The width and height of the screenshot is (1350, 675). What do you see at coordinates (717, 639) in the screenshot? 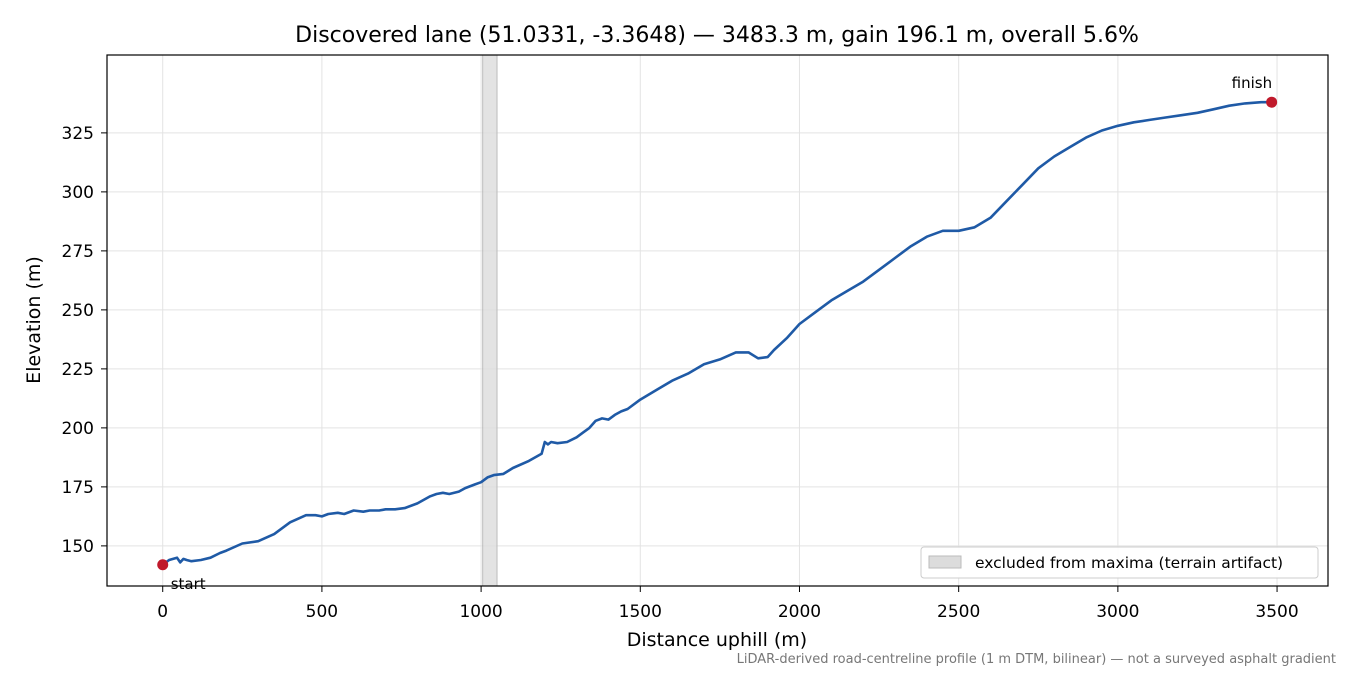
I see `x-axis-label: Distance uphill (m)` at bounding box center [717, 639].